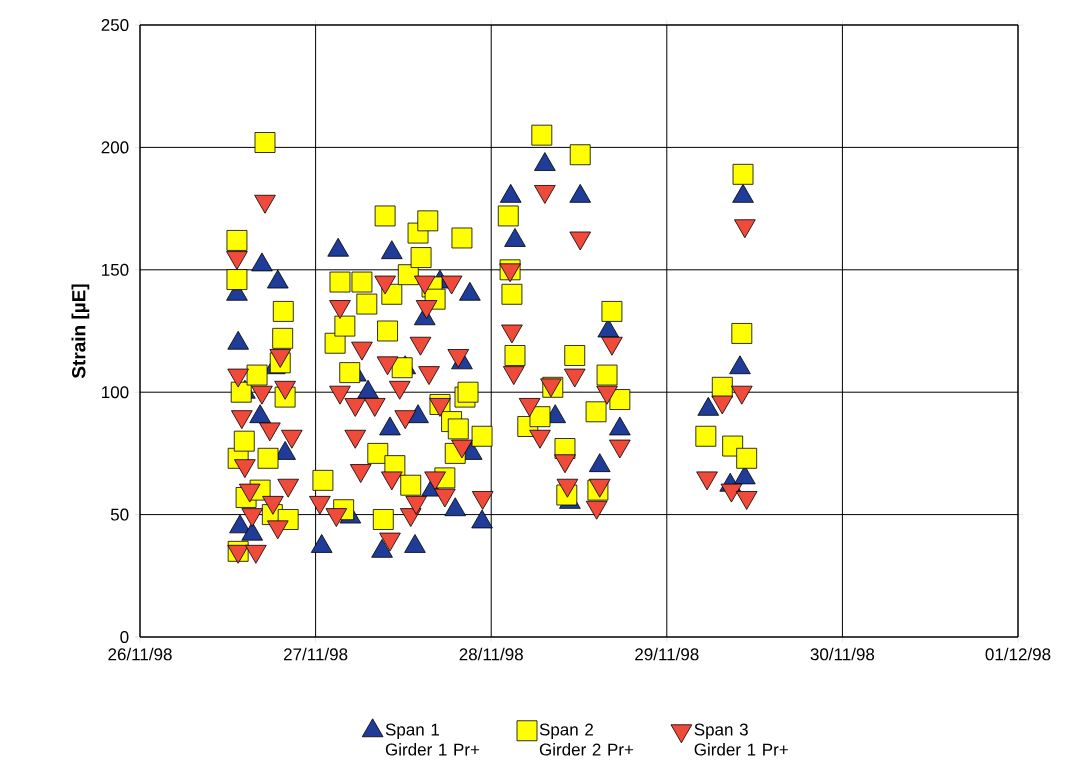 This screenshot has height=768, width=1075. What do you see at coordinates (140, 654) in the screenshot?
I see `x-tick-label: 26/11/98` at bounding box center [140, 654].